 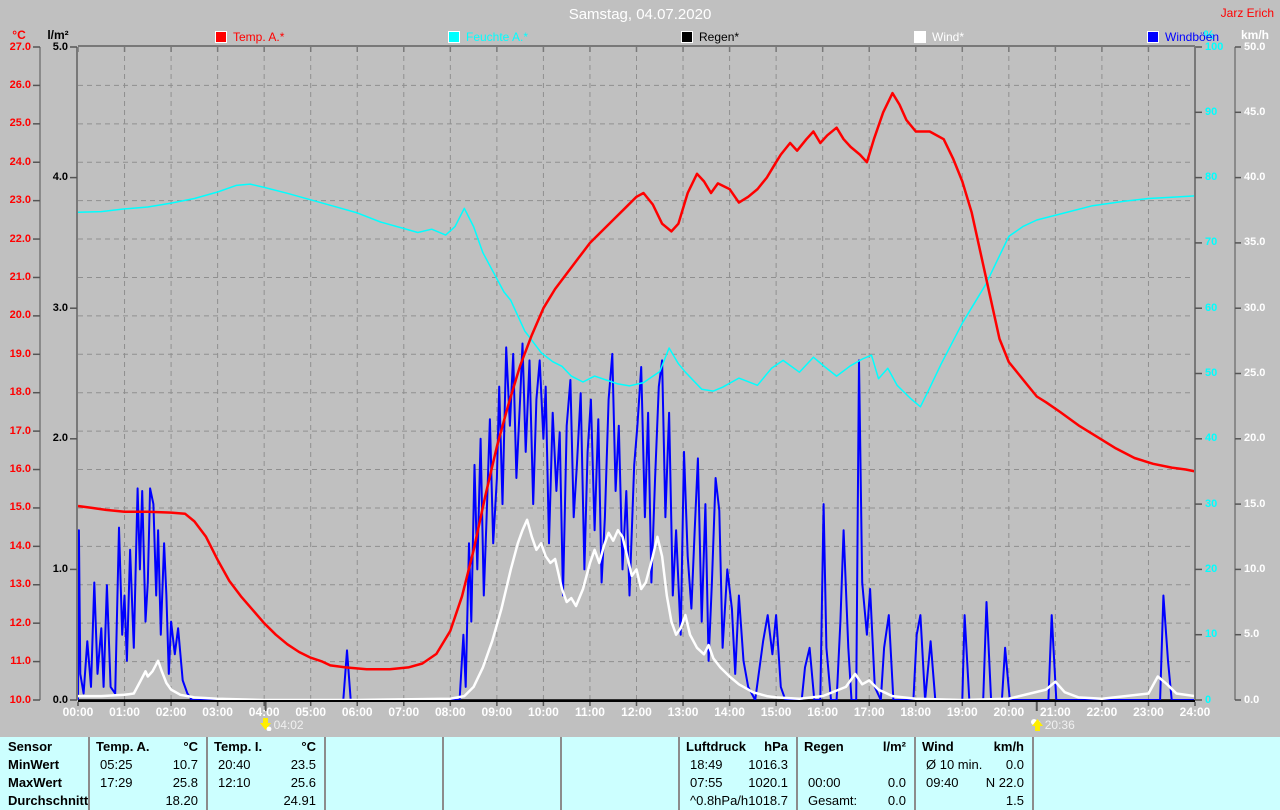 What do you see at coordinates (1059, 725) in the screenshot?
I see `sunset-time-label: 20:36` at bounding box center [1059, 725].